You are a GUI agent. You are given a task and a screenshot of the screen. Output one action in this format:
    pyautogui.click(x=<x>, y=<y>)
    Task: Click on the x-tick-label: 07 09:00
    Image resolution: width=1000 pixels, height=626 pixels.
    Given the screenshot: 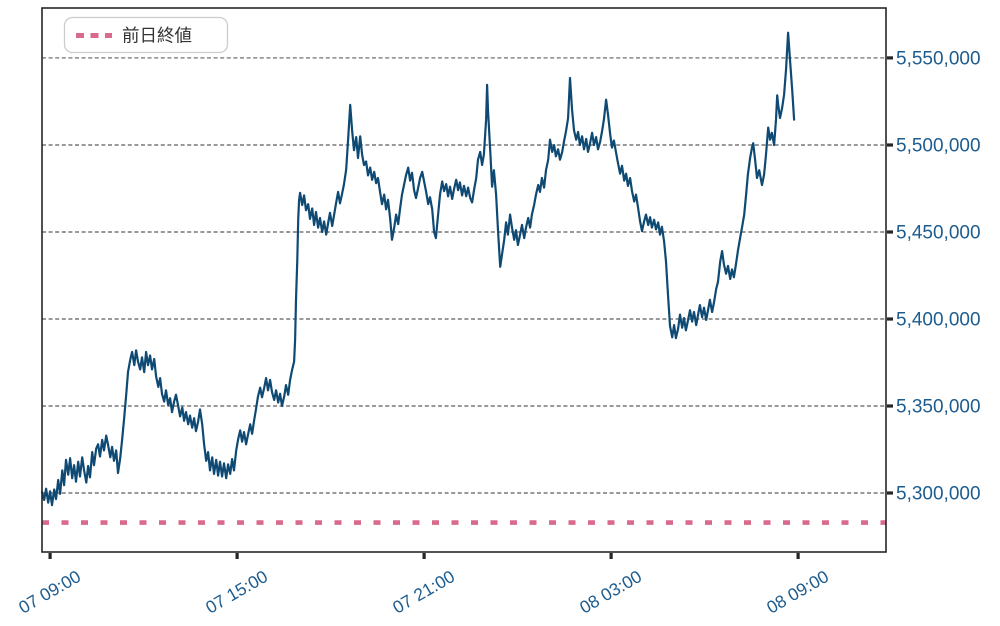 What is the action you would take?
    pyautogui.click(x=49, y=592)
    